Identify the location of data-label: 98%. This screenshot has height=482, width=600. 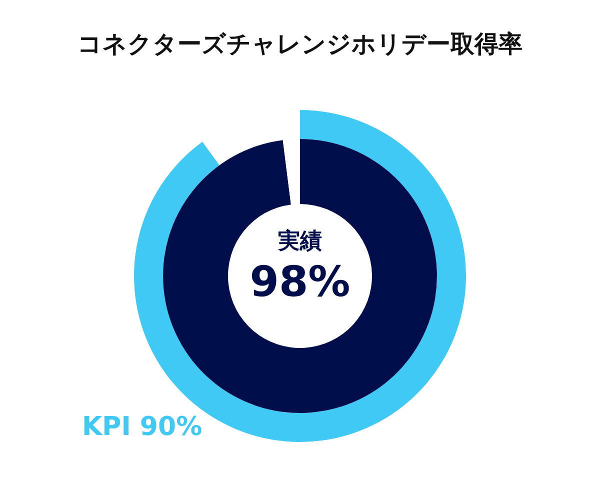
(300, 282).